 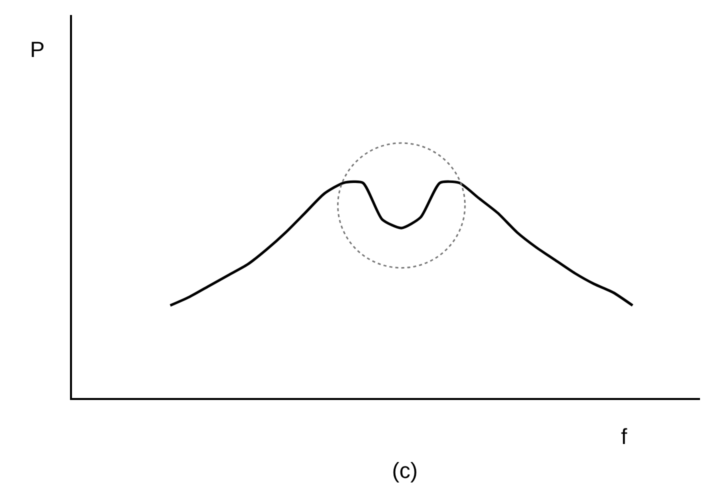 I want to click on text: (c), so click(x=405, y=470).